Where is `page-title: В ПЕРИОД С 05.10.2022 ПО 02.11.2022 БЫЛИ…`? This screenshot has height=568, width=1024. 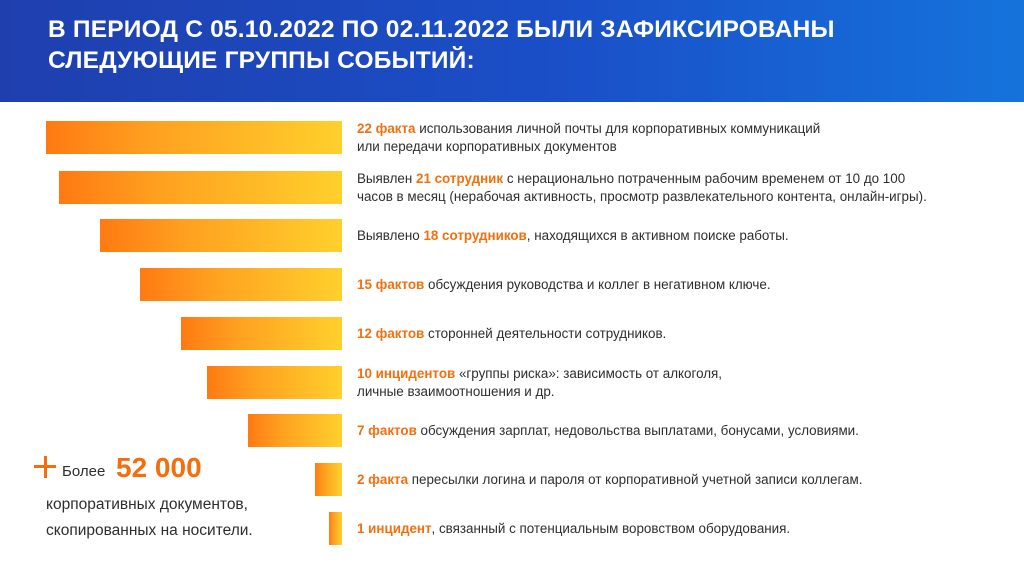
page-title: В ПЕРИОД С 05.10.2022 ПО 02.11.2022 БЫЛИ… is located at coordinates (518, 45).